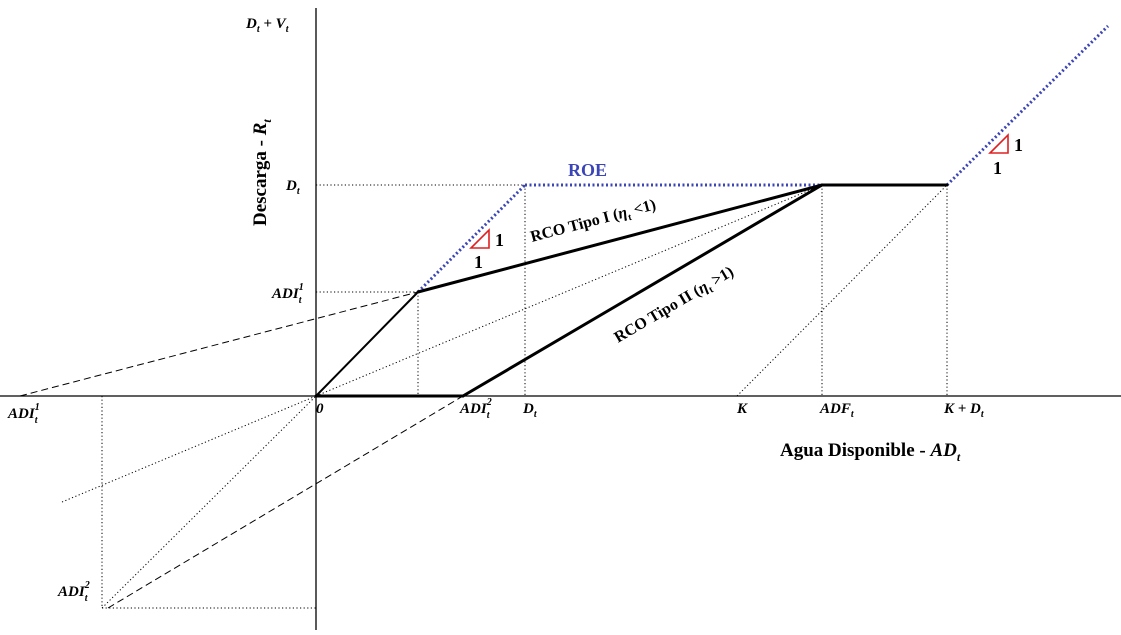  What do you see at coordinates (587, 170) in the screenshot?
I see `roe-label: ROE` at bounding box center [587, 170].